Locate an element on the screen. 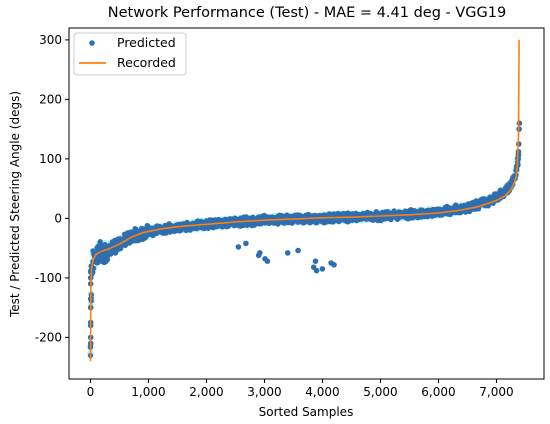  y-tick-label: -100 is located at coordinates (48, 278).